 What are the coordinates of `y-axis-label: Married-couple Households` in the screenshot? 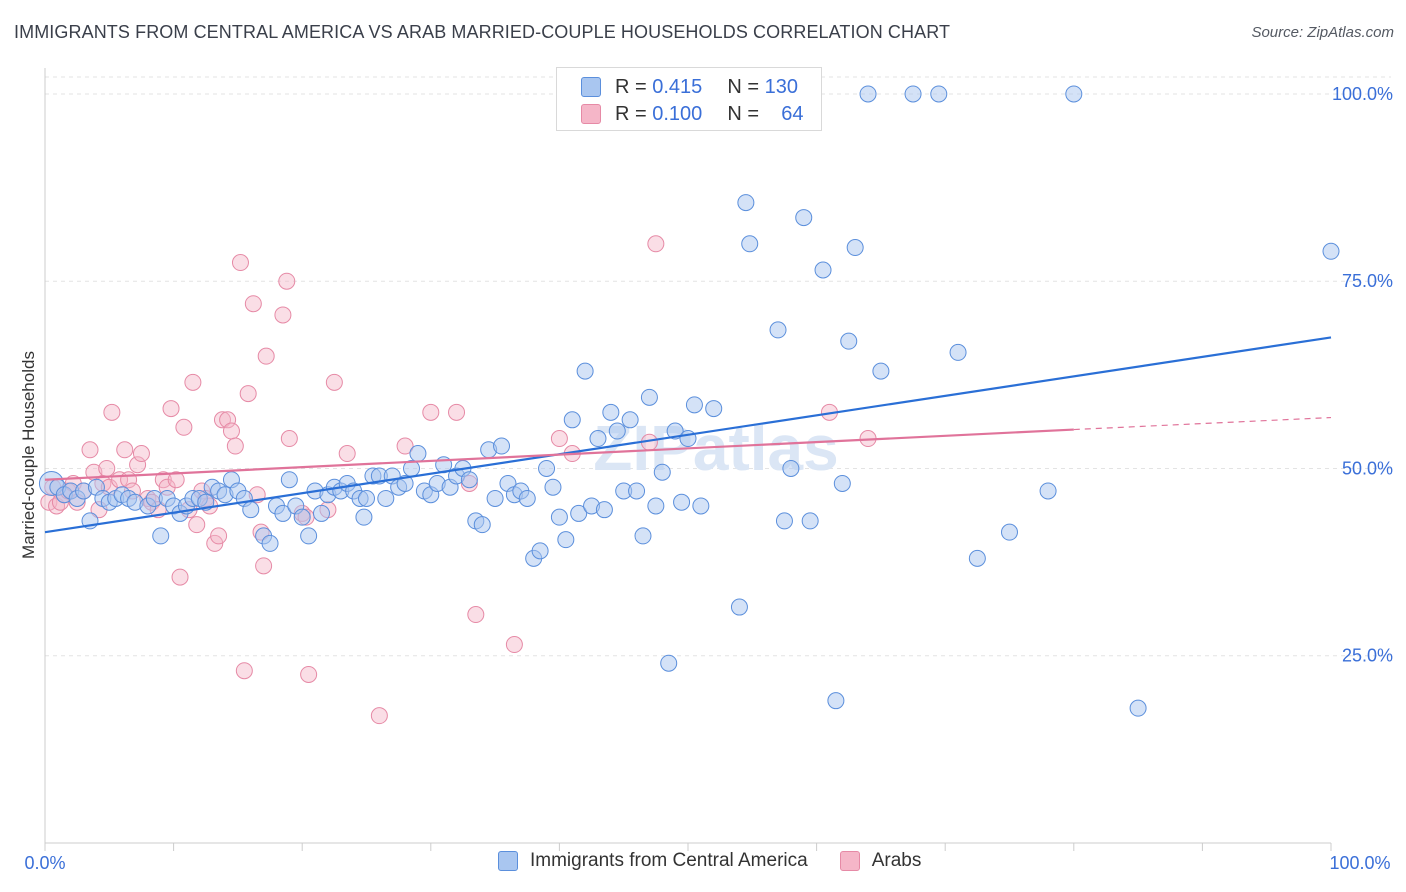 It's located at (28, 455).